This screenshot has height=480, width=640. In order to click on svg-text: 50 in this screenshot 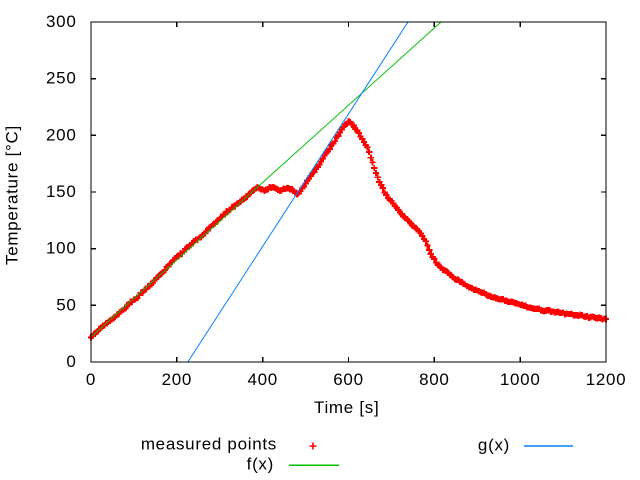, I will do `click(66, 304)`.